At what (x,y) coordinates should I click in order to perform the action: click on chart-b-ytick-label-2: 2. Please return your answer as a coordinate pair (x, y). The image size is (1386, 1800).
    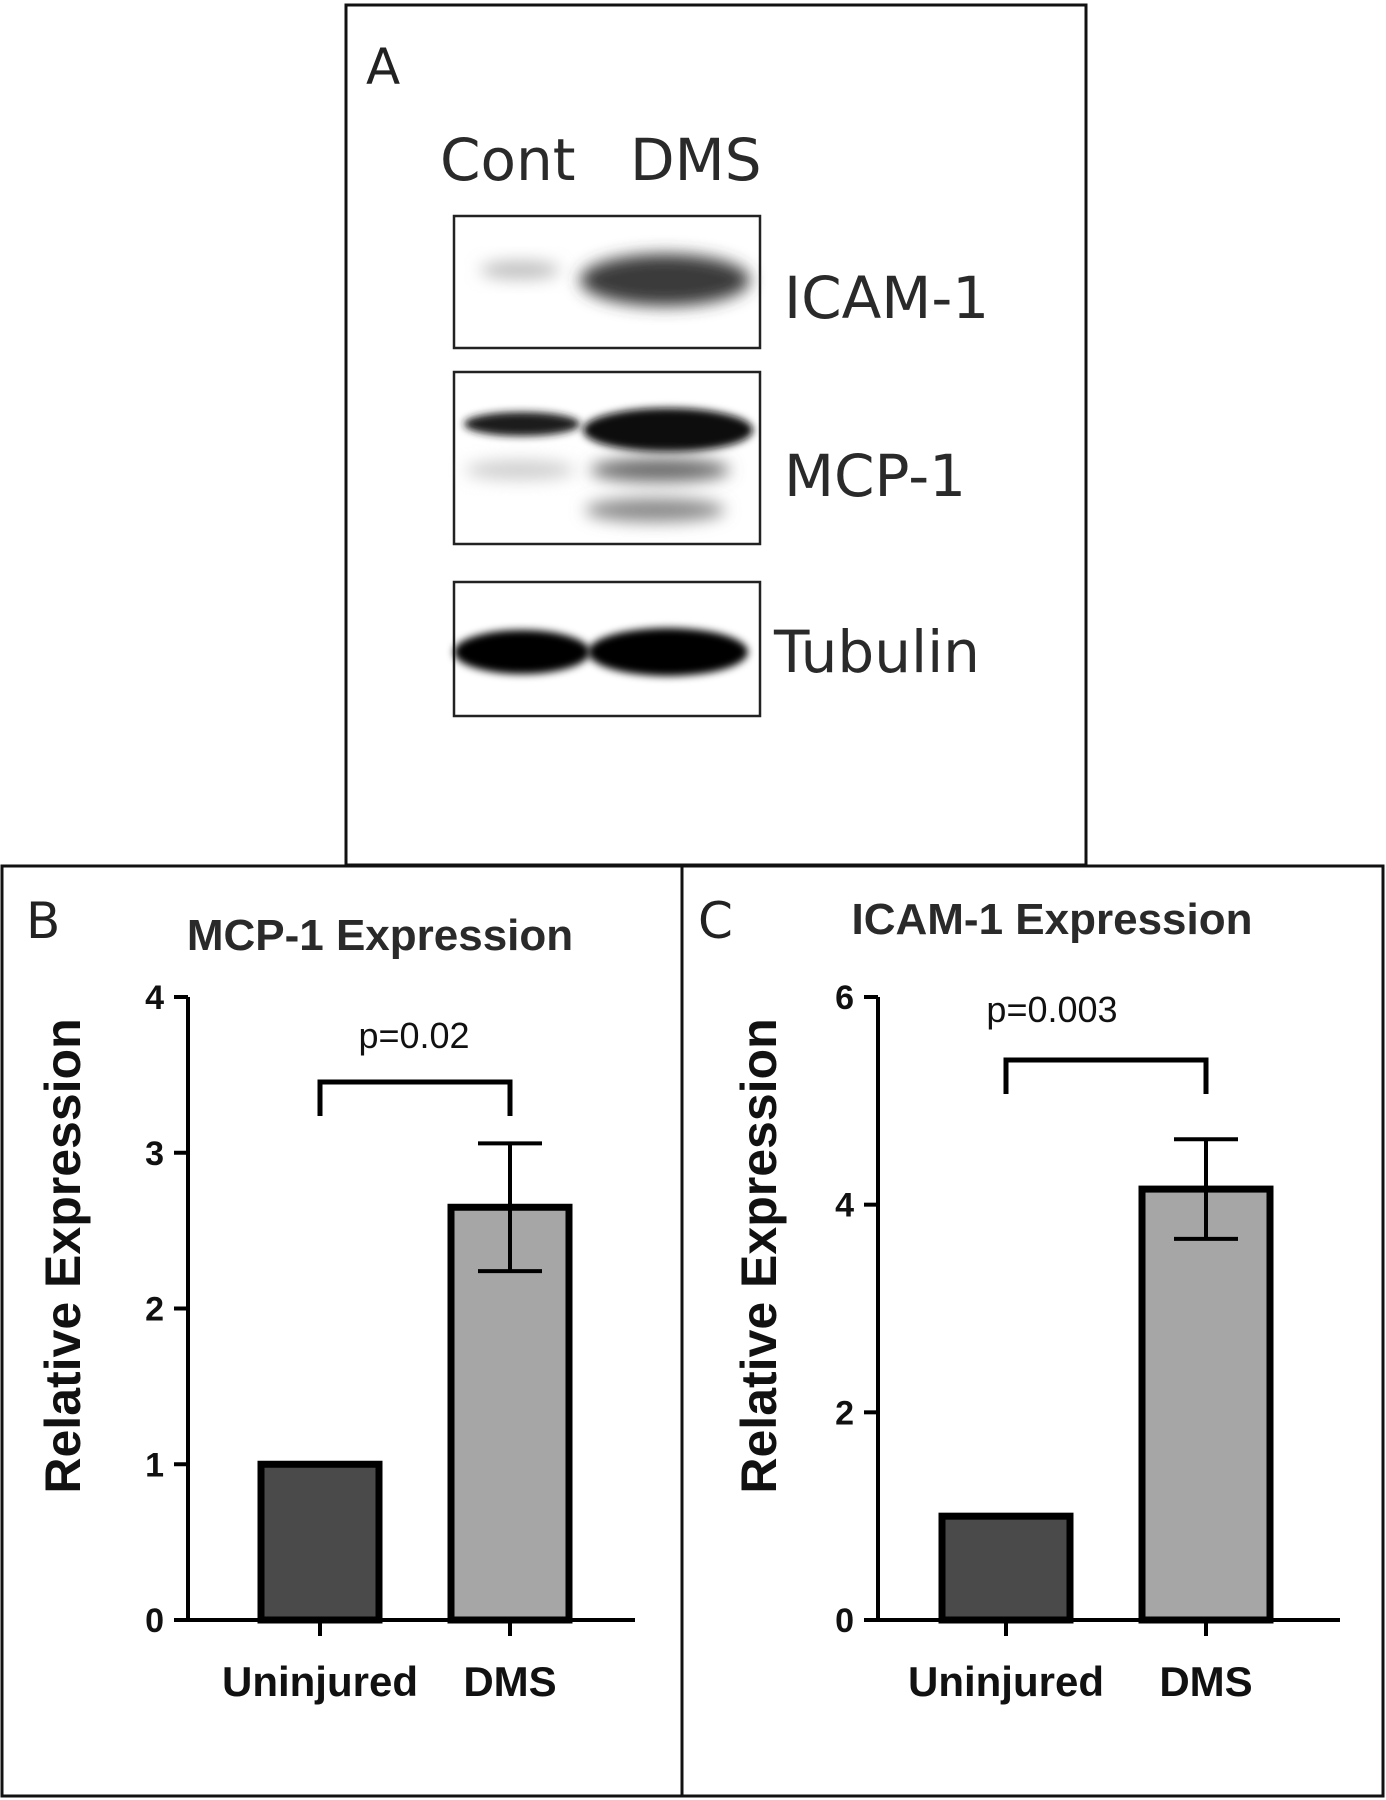
    Looking at the image, I should click on (154, 1310).